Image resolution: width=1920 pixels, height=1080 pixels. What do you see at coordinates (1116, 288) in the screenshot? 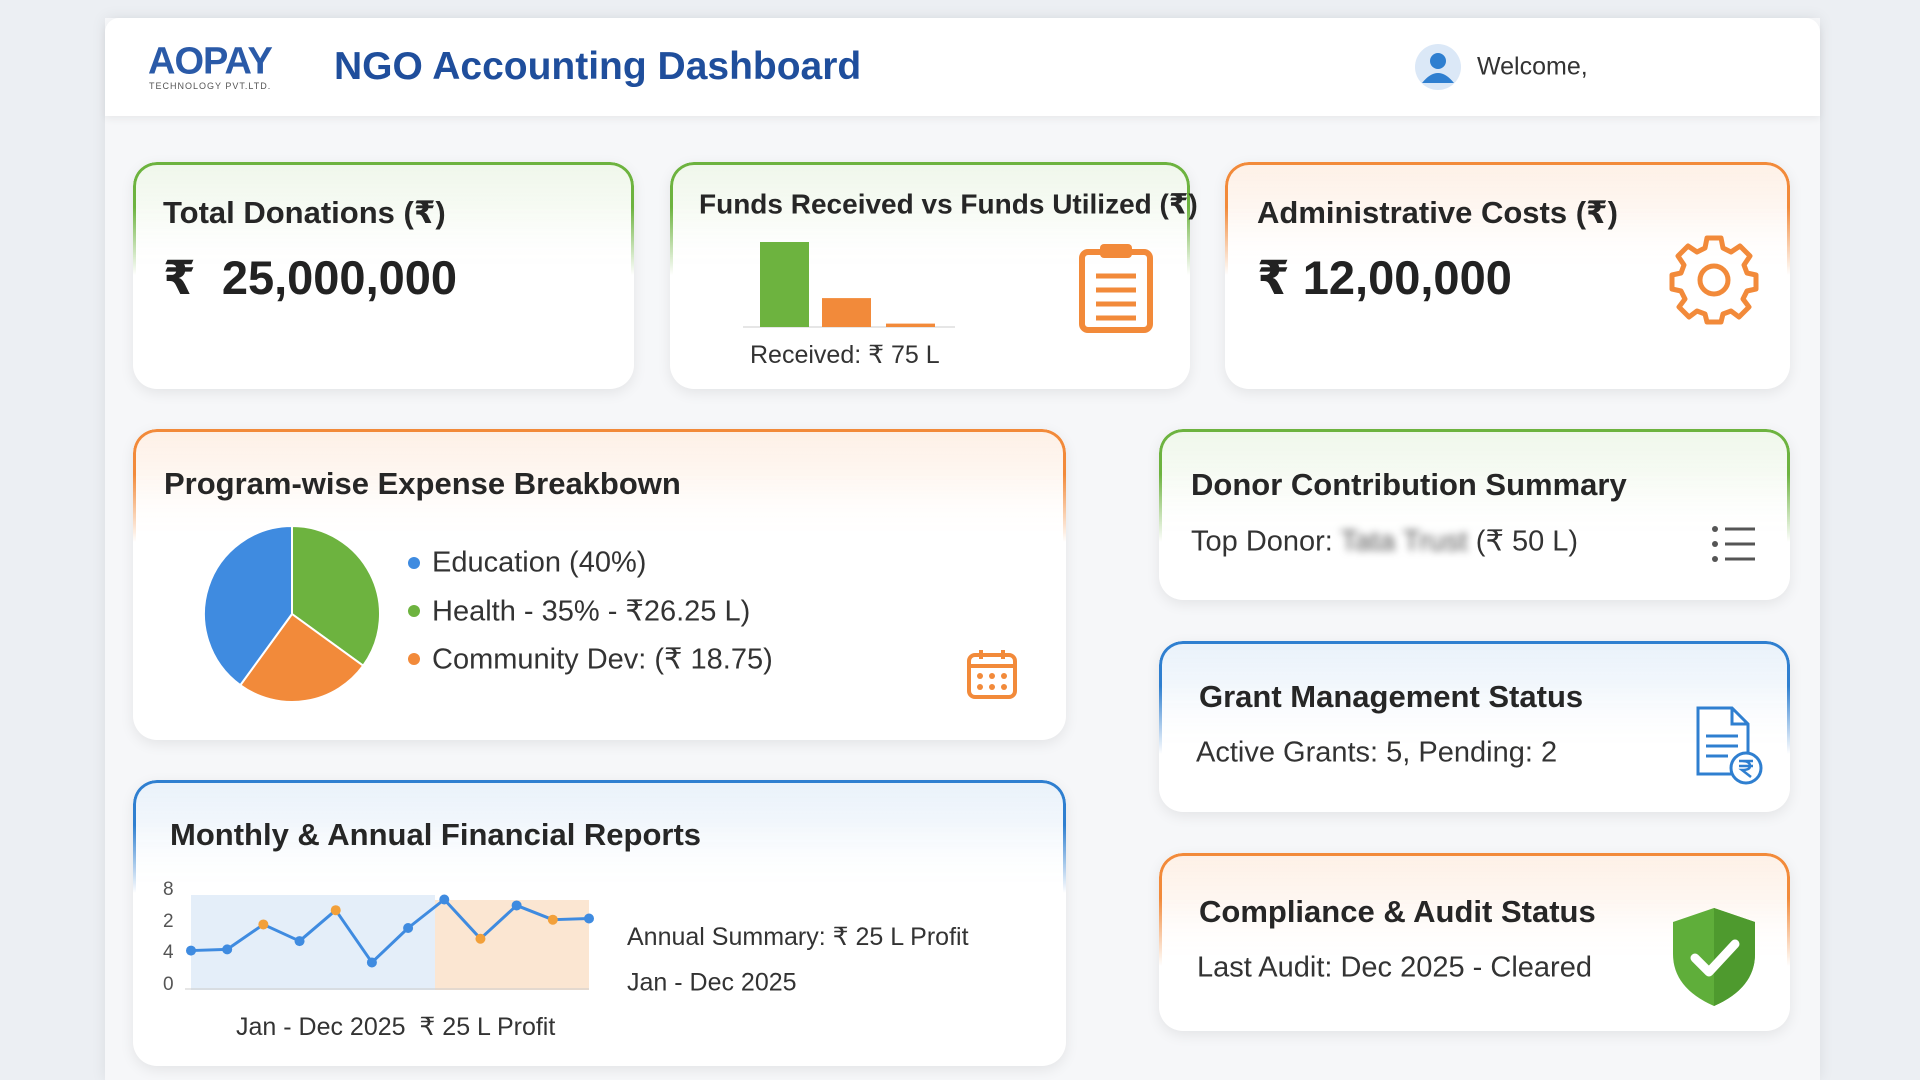
I see `clipboard-icon` at bounding box center [1116, 288].